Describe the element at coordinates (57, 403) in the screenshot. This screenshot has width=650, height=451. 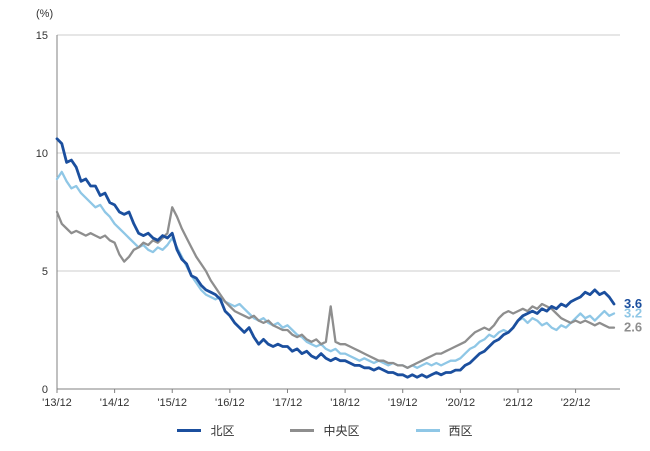
I see `x-tick-label: '13/12` at that location.